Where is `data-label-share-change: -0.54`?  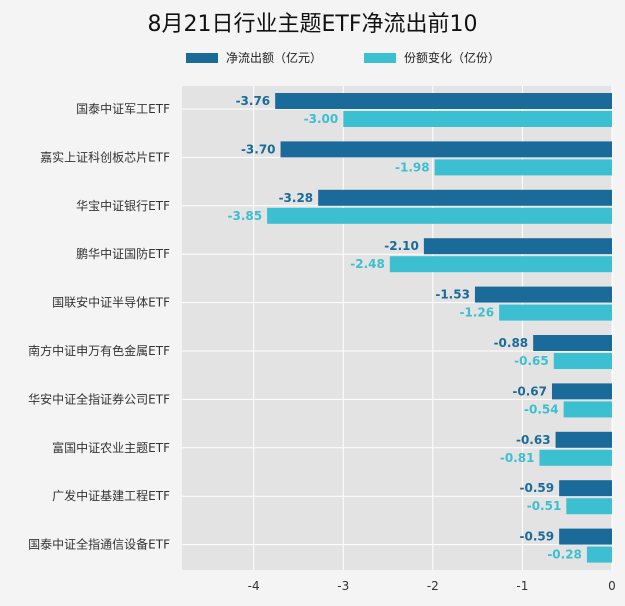 data-label-share-change: -0.54 is located at coordinates (541, 409).